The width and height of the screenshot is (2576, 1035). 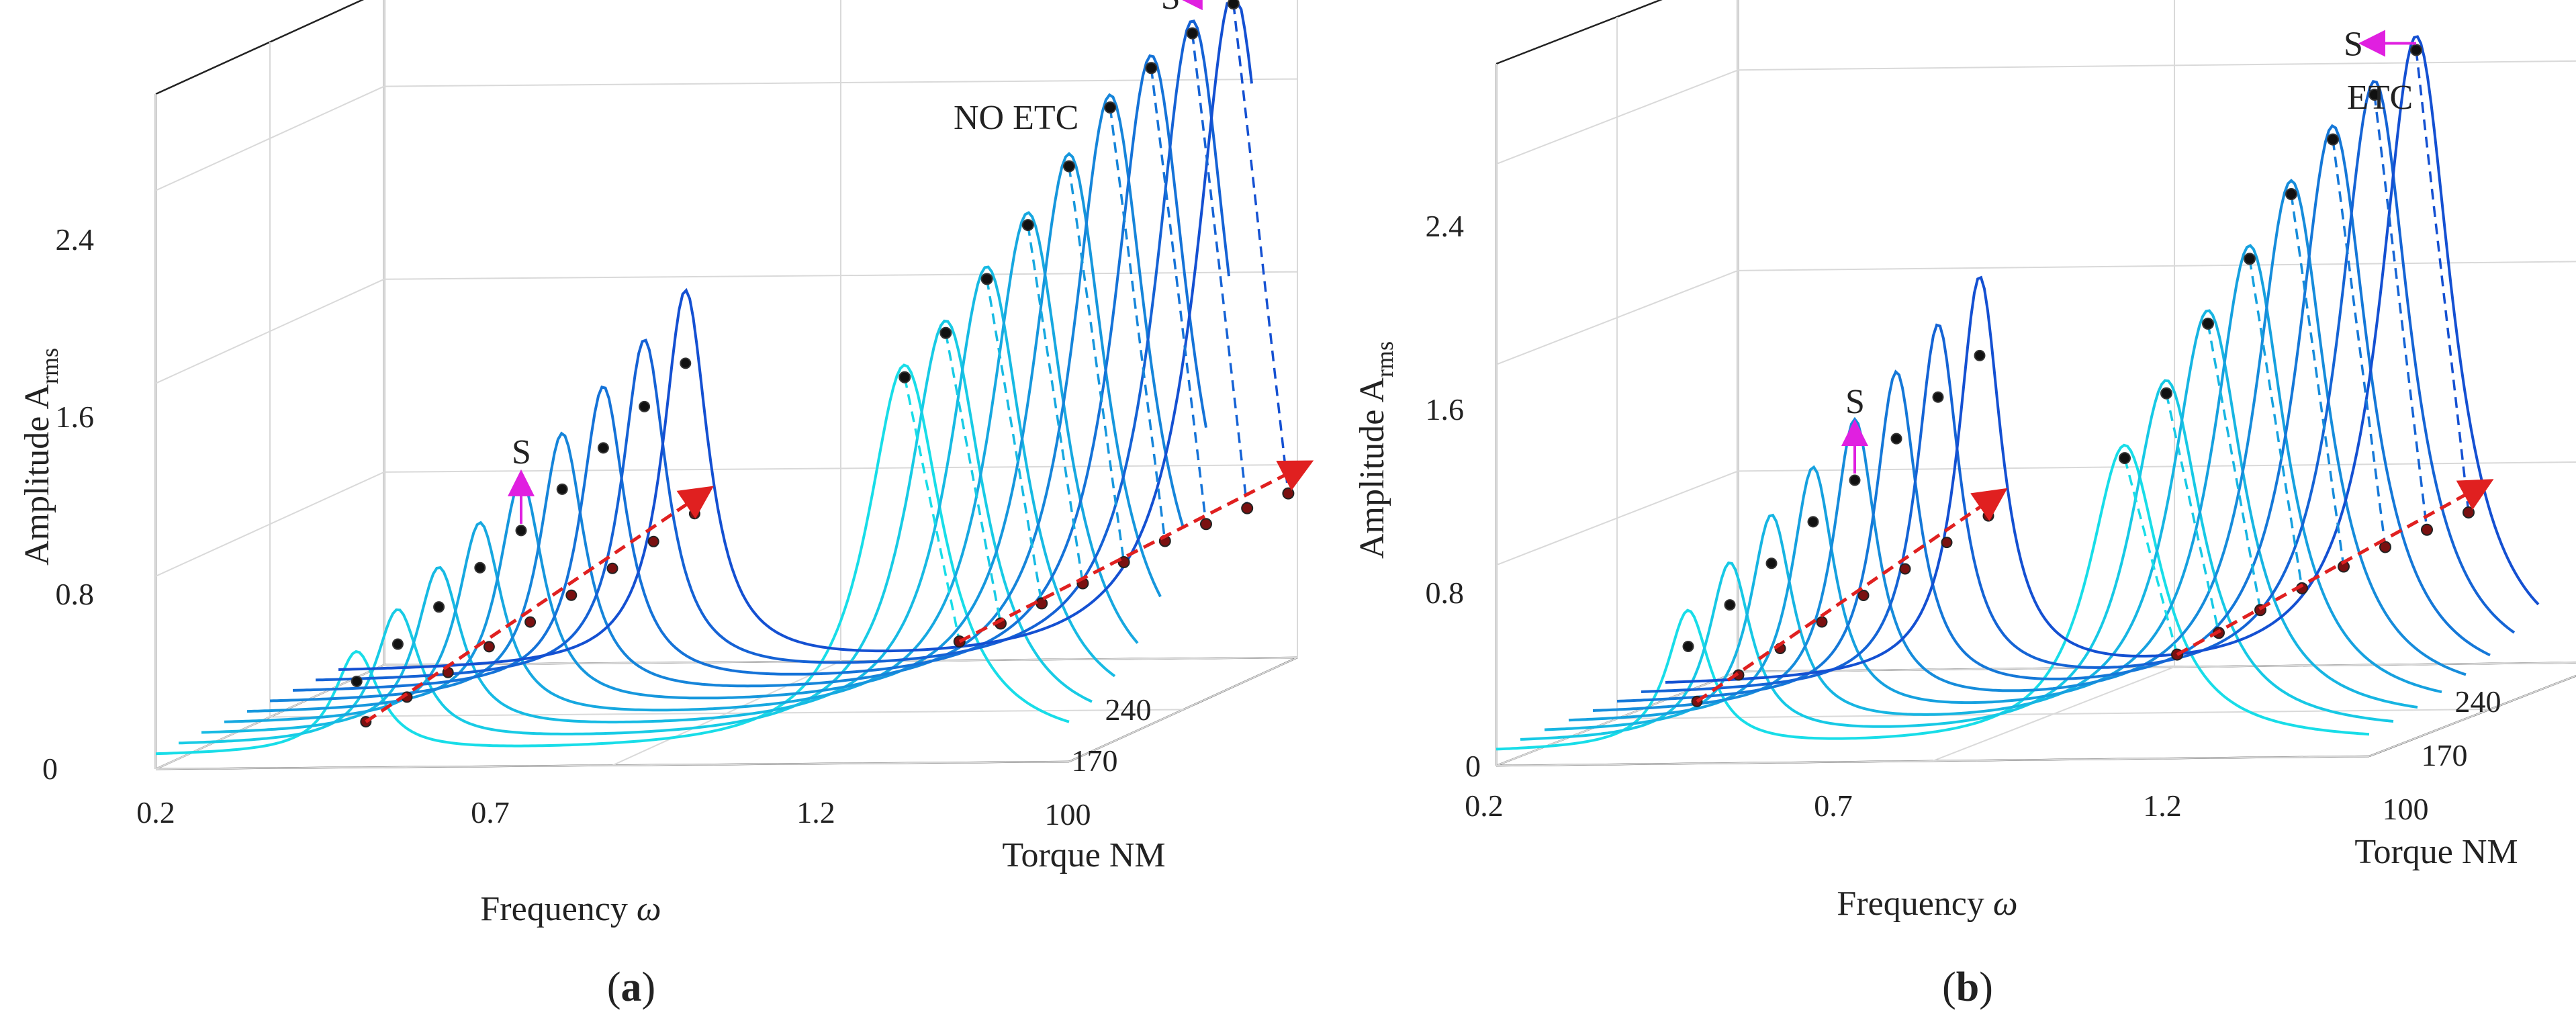 I want to click on panel-b-zlabel: Torque NM, so click(x=2436, y=852).